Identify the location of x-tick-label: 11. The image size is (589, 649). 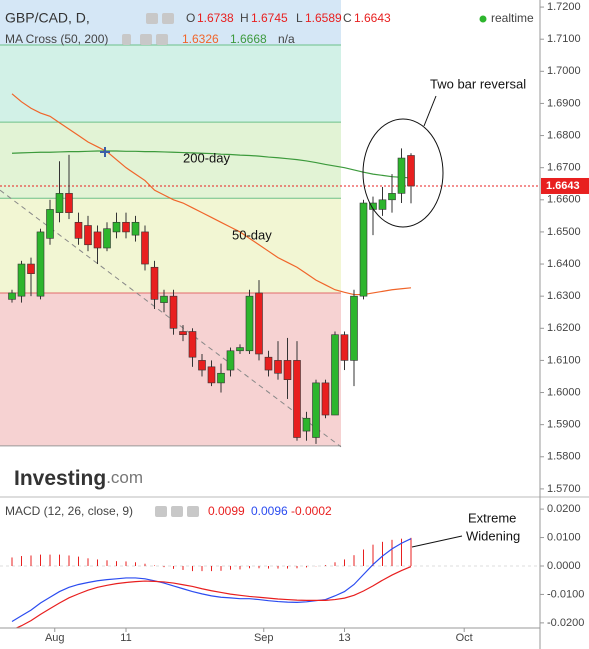
(125, 638).